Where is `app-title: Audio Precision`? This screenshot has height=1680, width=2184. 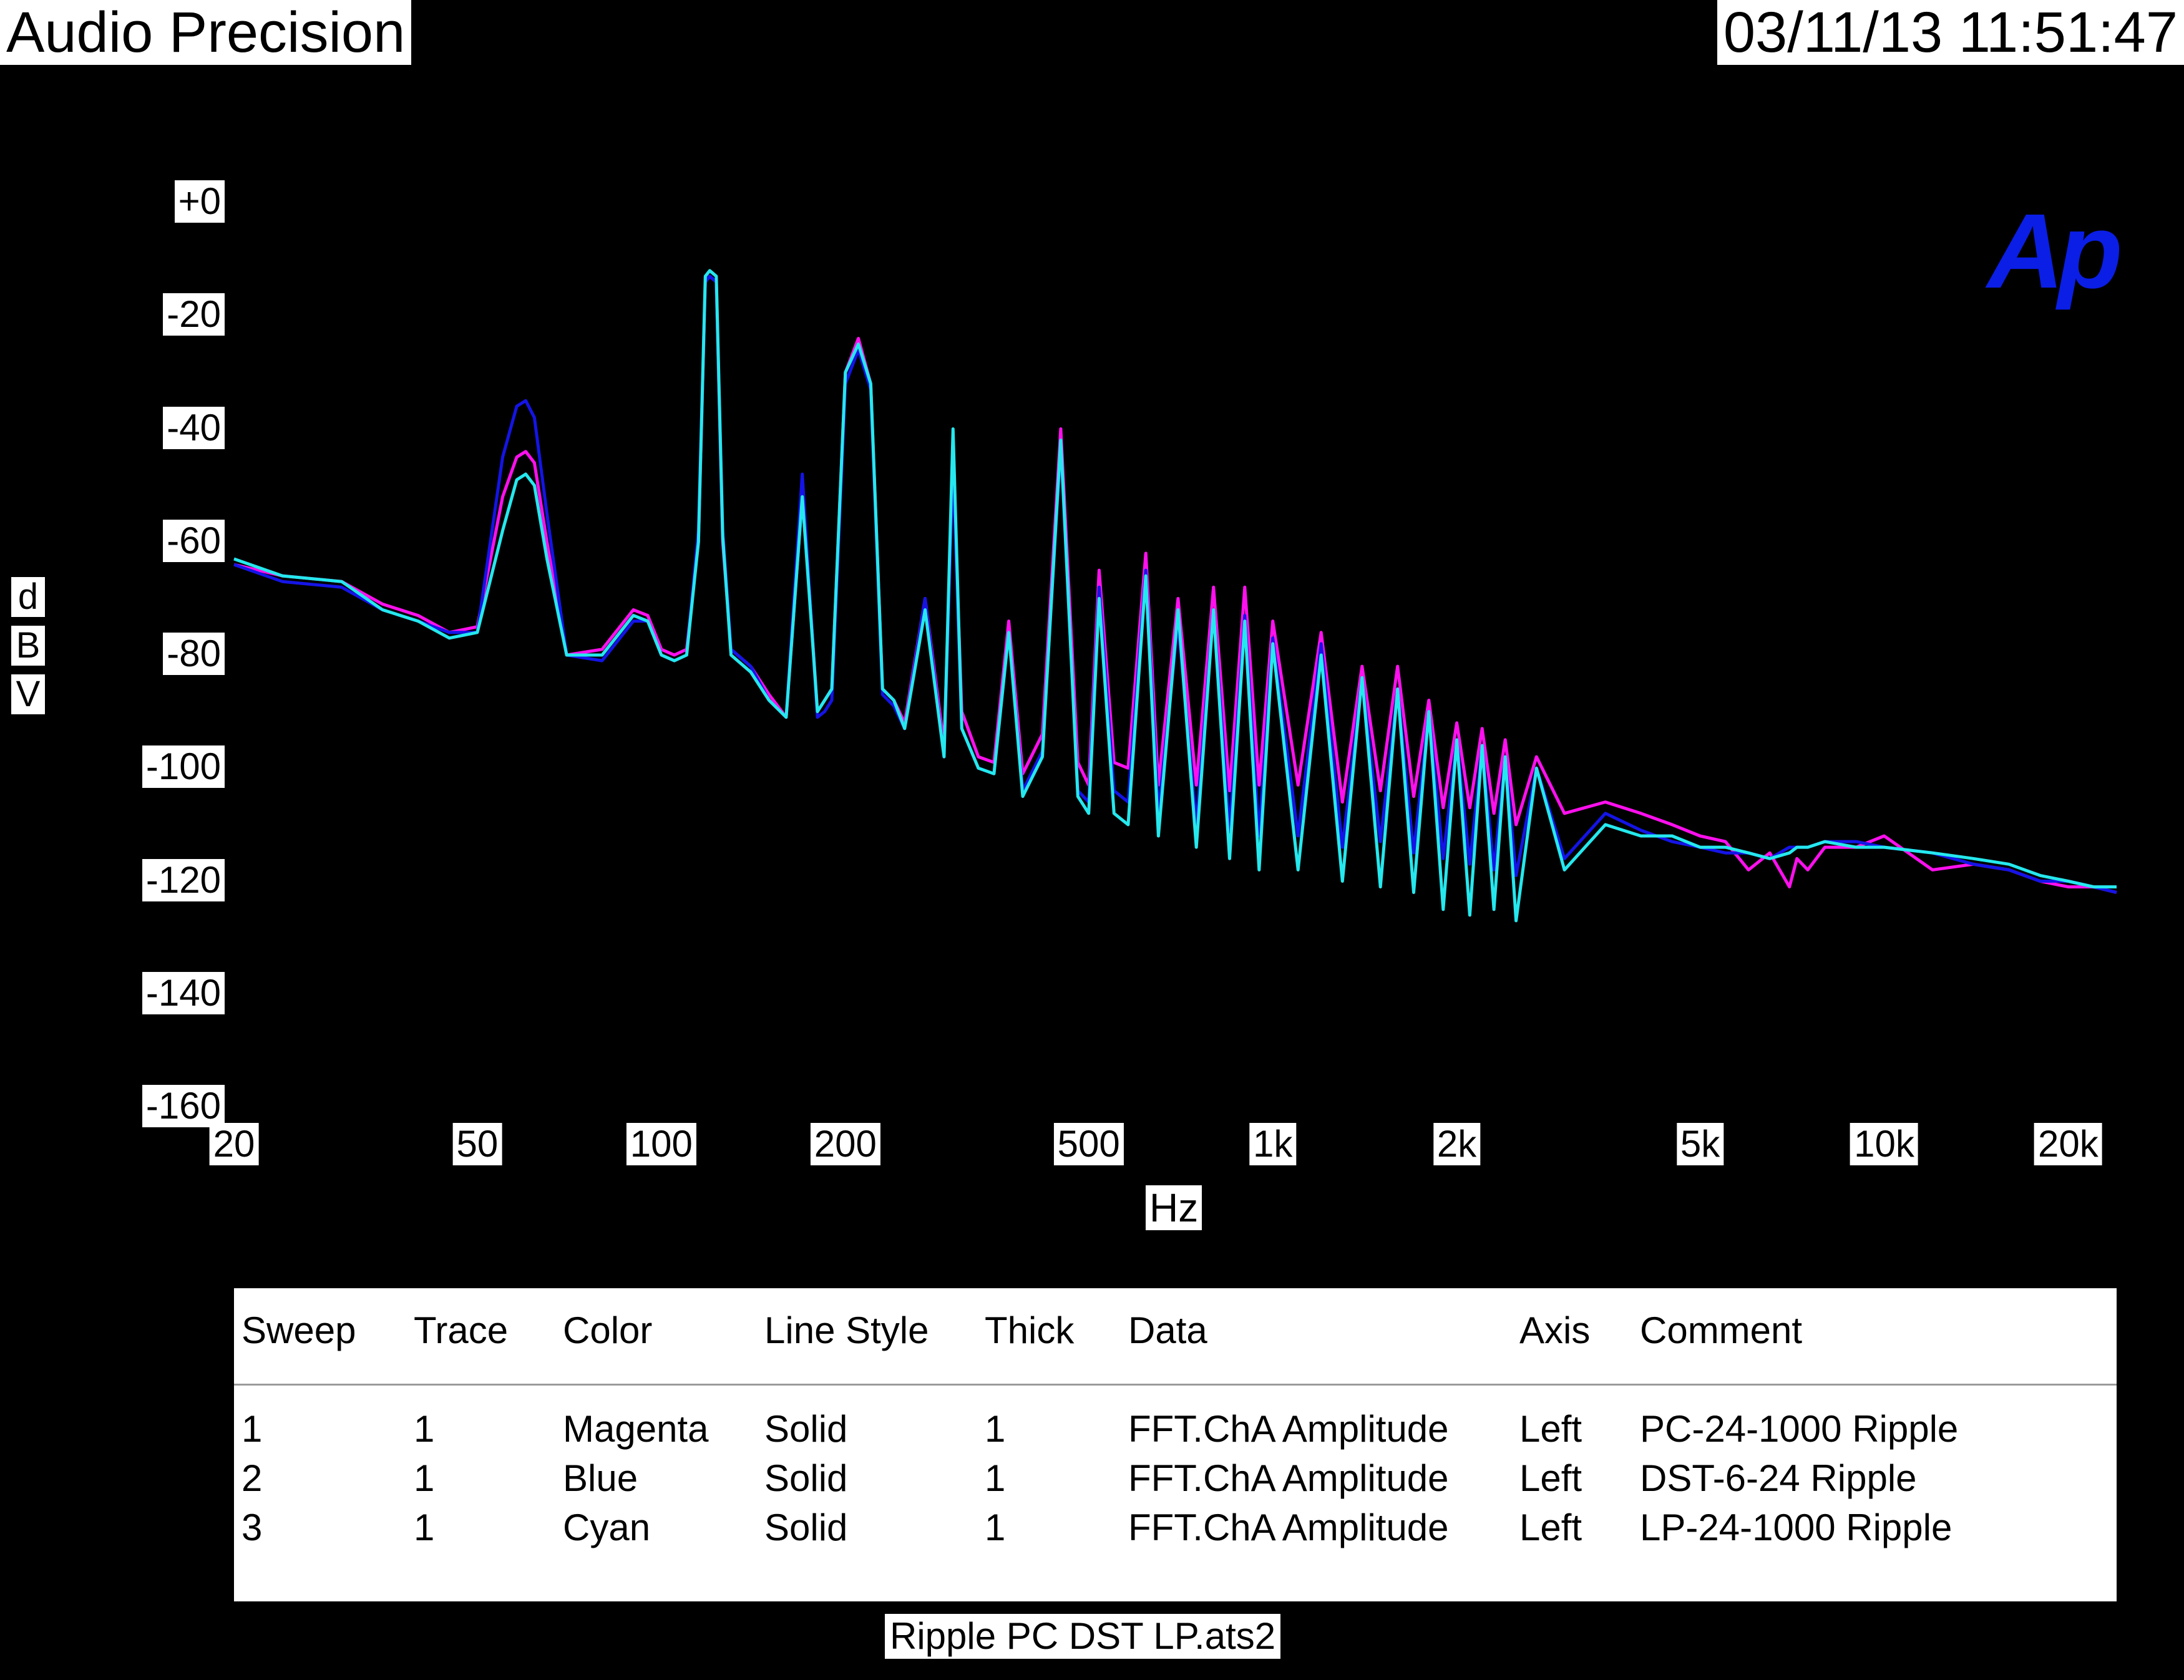
app-title: Audio Precision is located at coordinates (206, 32).